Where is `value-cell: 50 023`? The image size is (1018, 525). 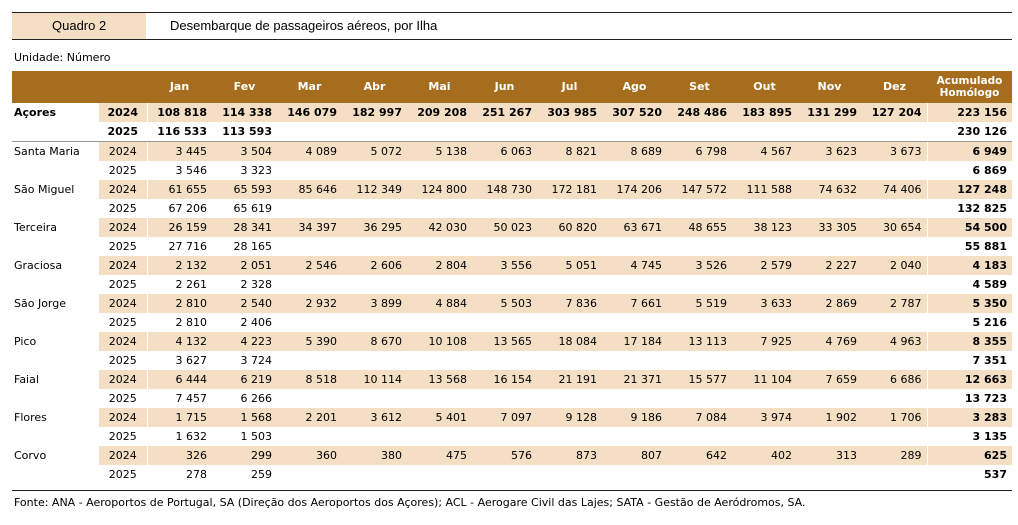 value-cell: 50 023 is located at coordinates (504, 227).